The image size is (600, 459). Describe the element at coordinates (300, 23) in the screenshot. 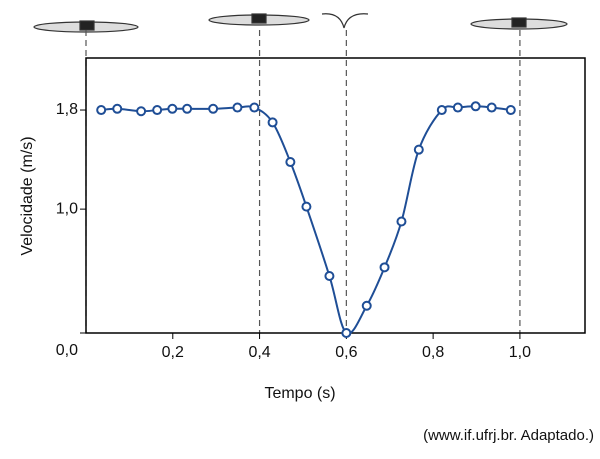

I see `swimmer-icons` at that location.